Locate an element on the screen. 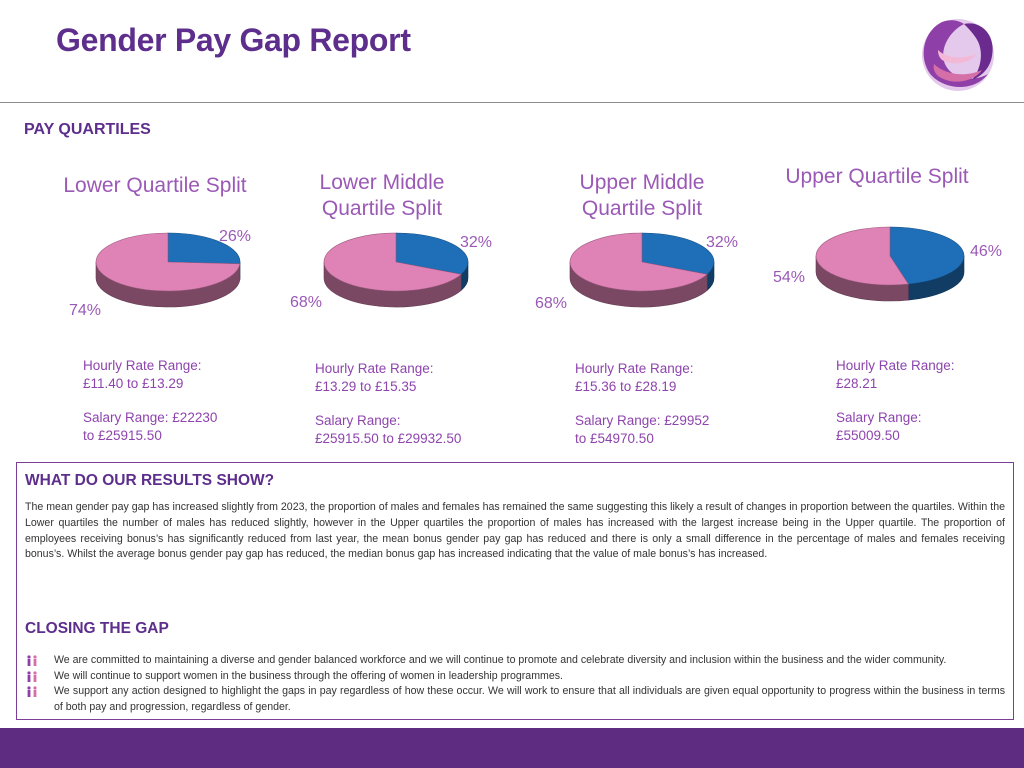 The width and height of the screenshot is (1024, 768). quartile-title-upper: Upper Quartile Split is located at coordinates (877, 177).